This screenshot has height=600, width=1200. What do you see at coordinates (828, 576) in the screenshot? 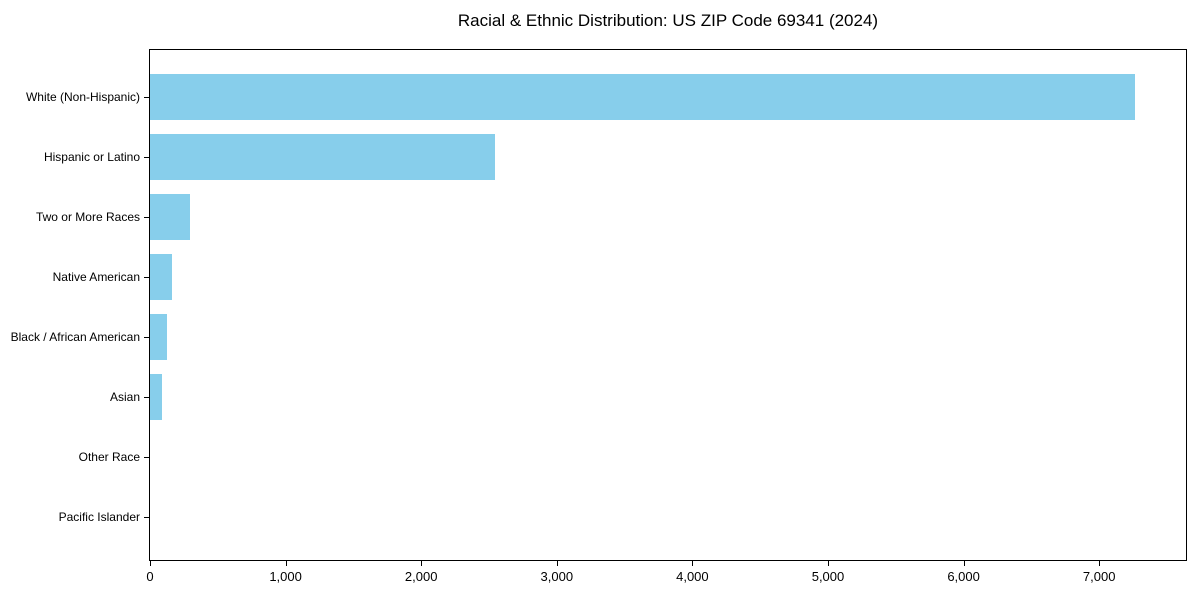
I see `x-tick-label: 5,000` at bounding box center [828, 576].